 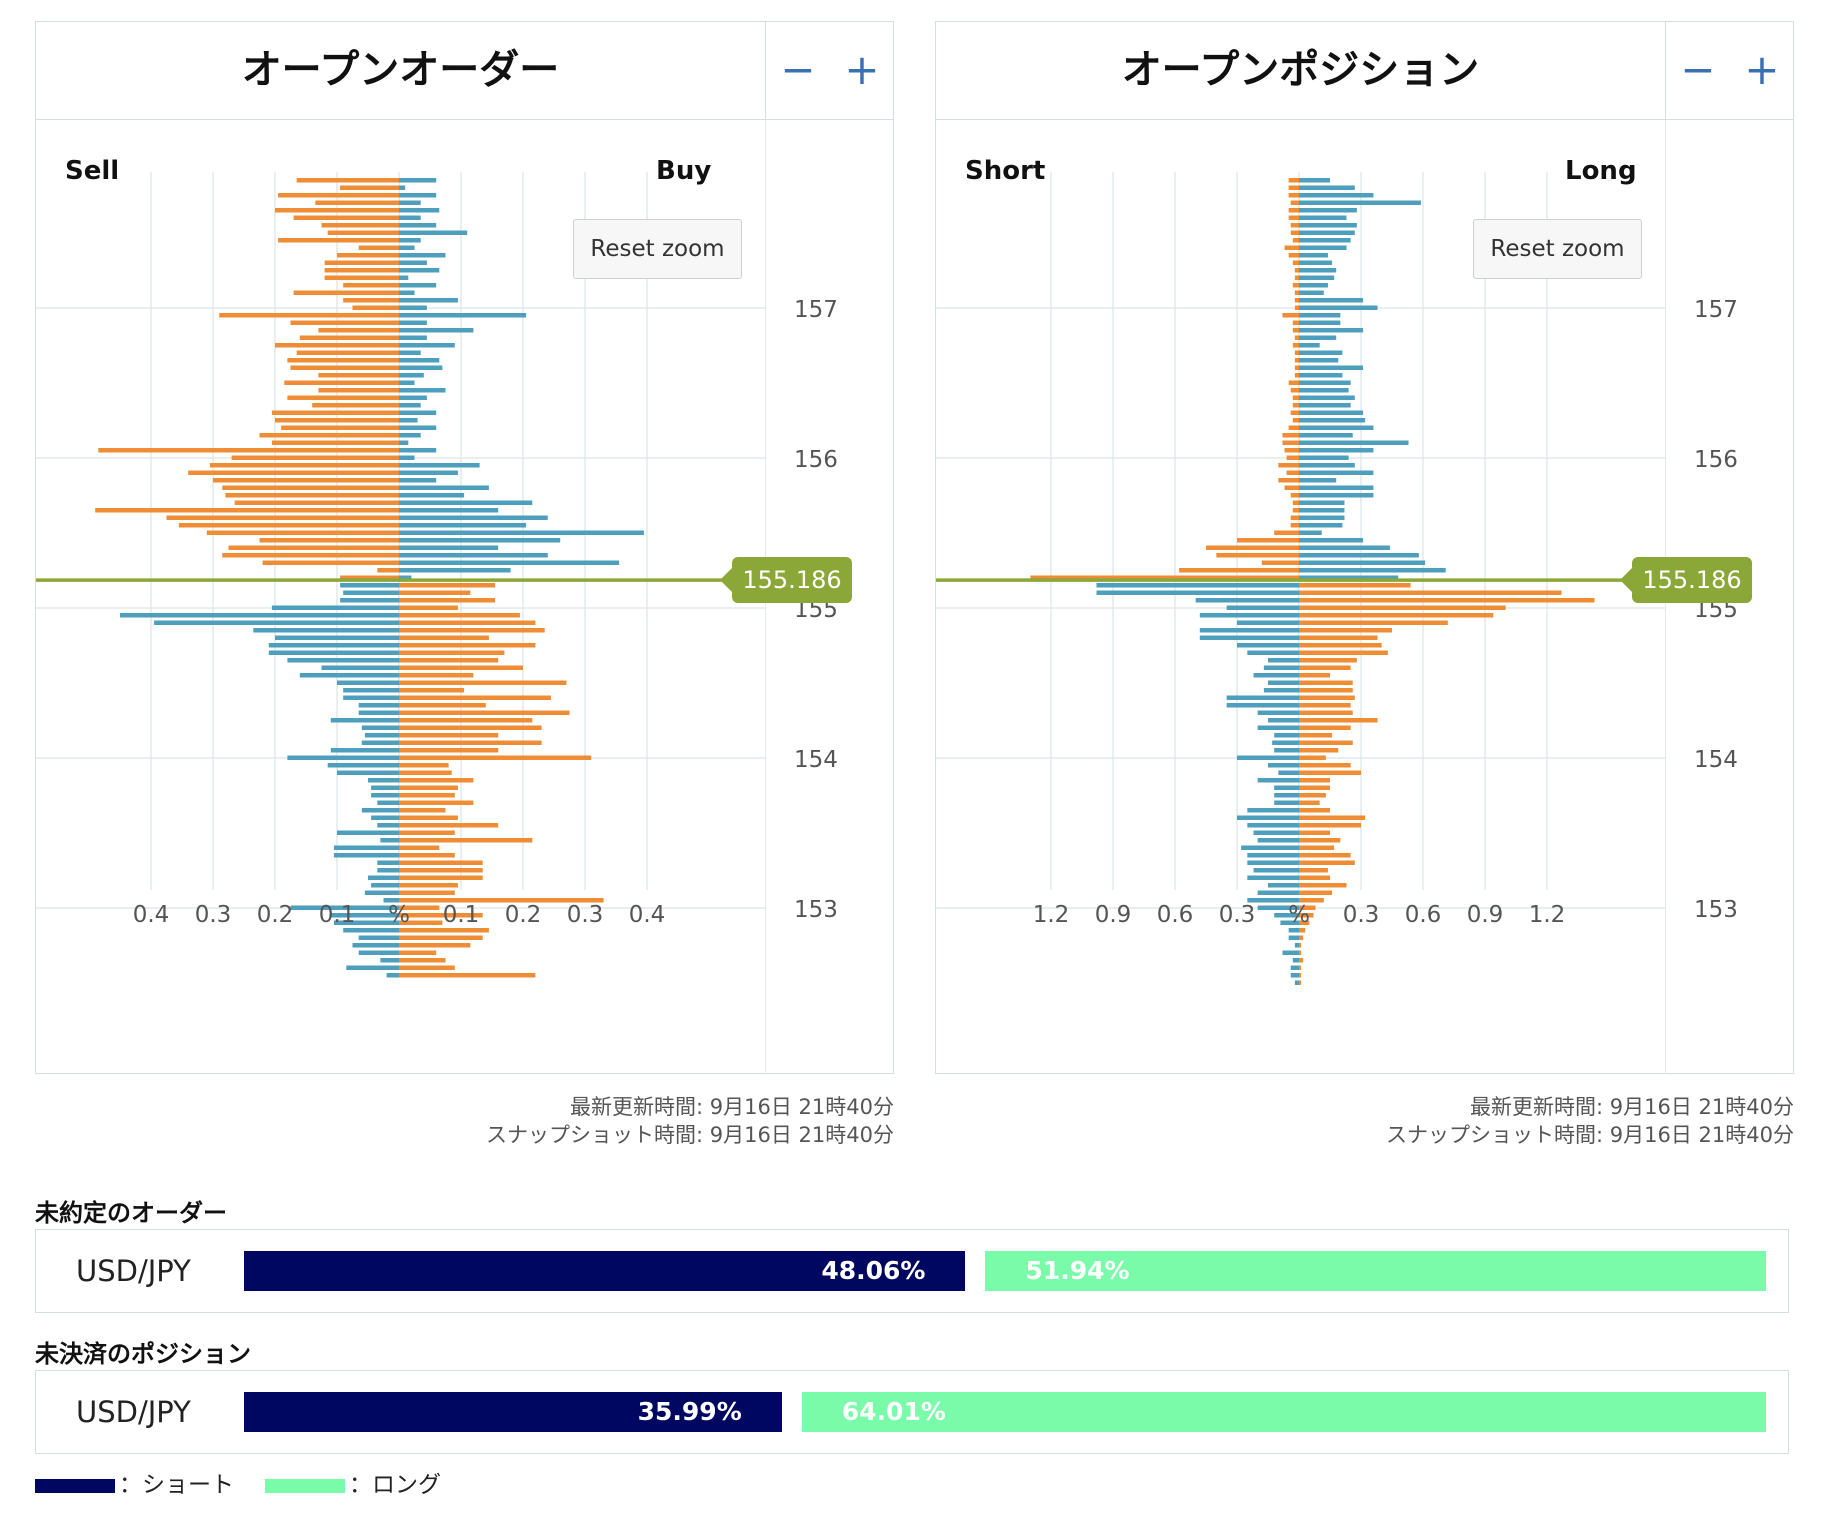 What do you see at coordinates (1686, 580) in the screenshot?
I see `current-price-tag: 155.186` at bounding box center [1686, 580].